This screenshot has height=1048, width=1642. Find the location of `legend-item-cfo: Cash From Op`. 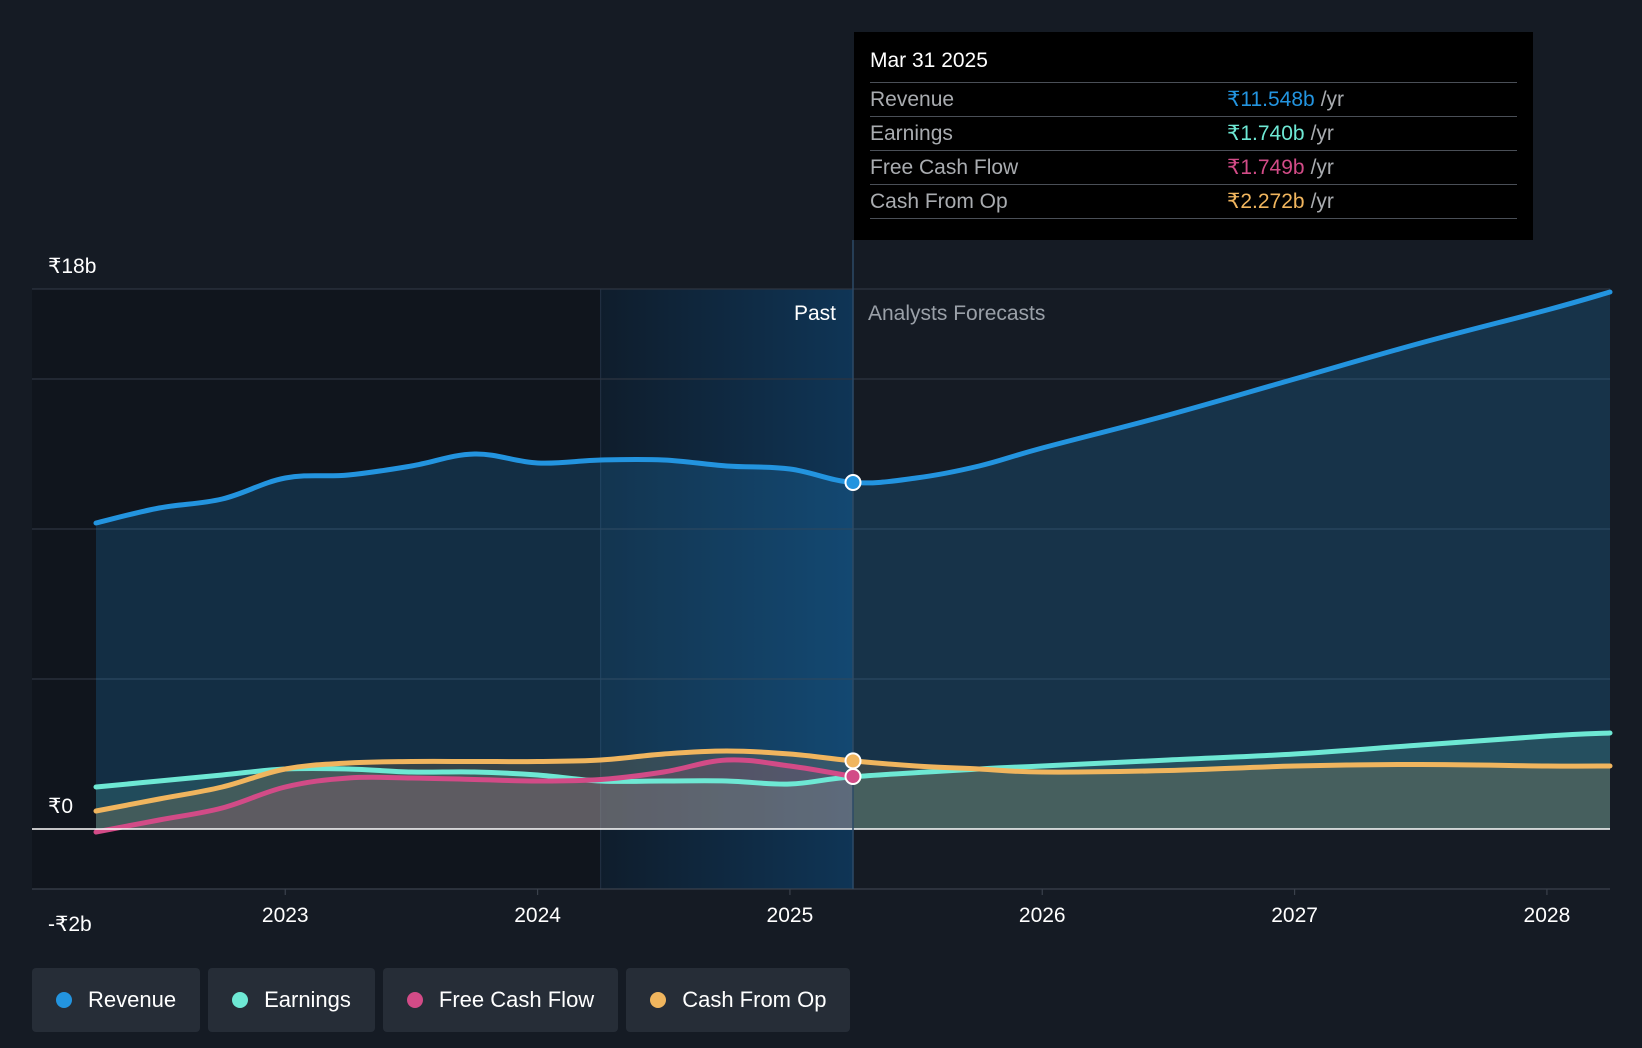

legend-item-cfo: Cash From Op is located at coordinates (738, 1000).